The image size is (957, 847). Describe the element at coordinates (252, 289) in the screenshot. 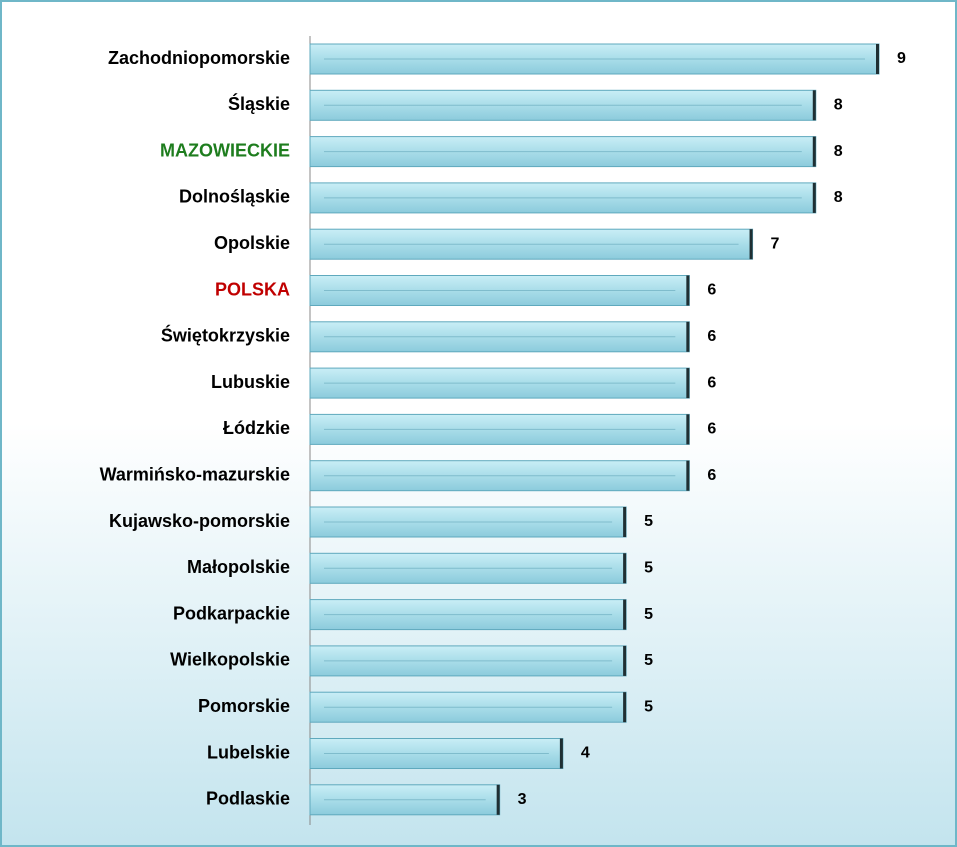

I see `category-label: POLSKA` at that location.